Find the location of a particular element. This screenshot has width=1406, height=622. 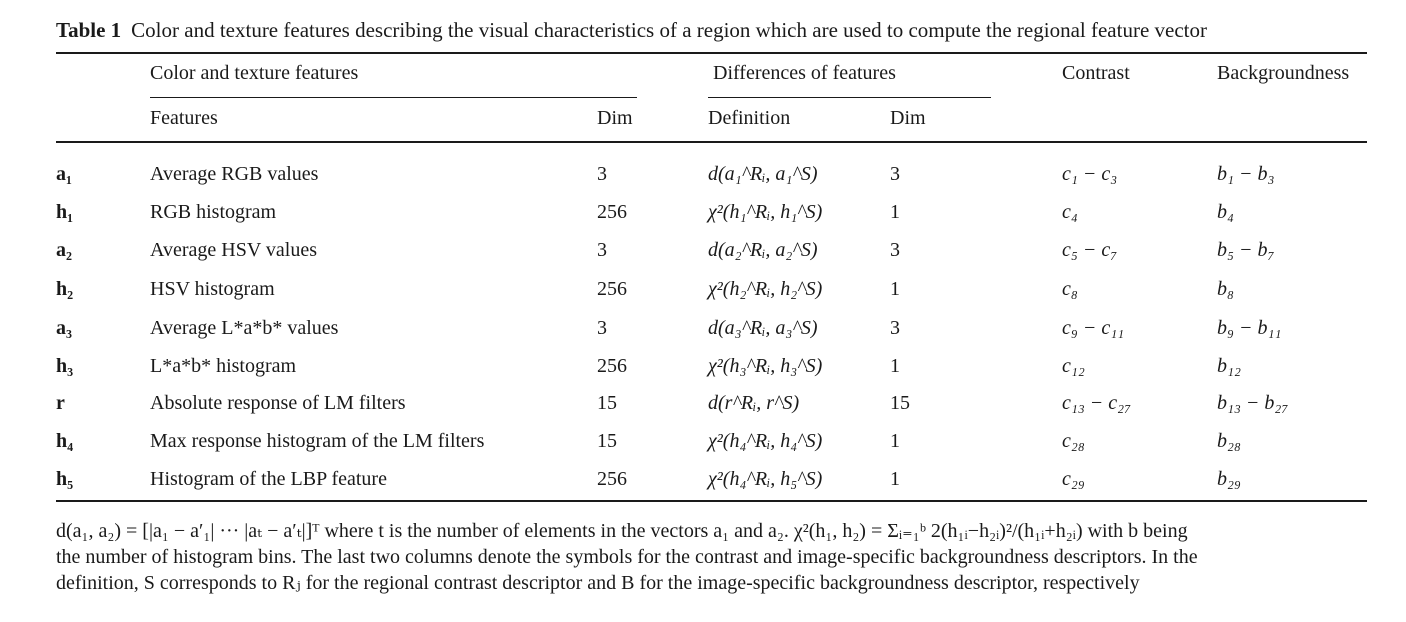

row-feature: Max response histogram of the LM filters is located at coordinates (317, 441).